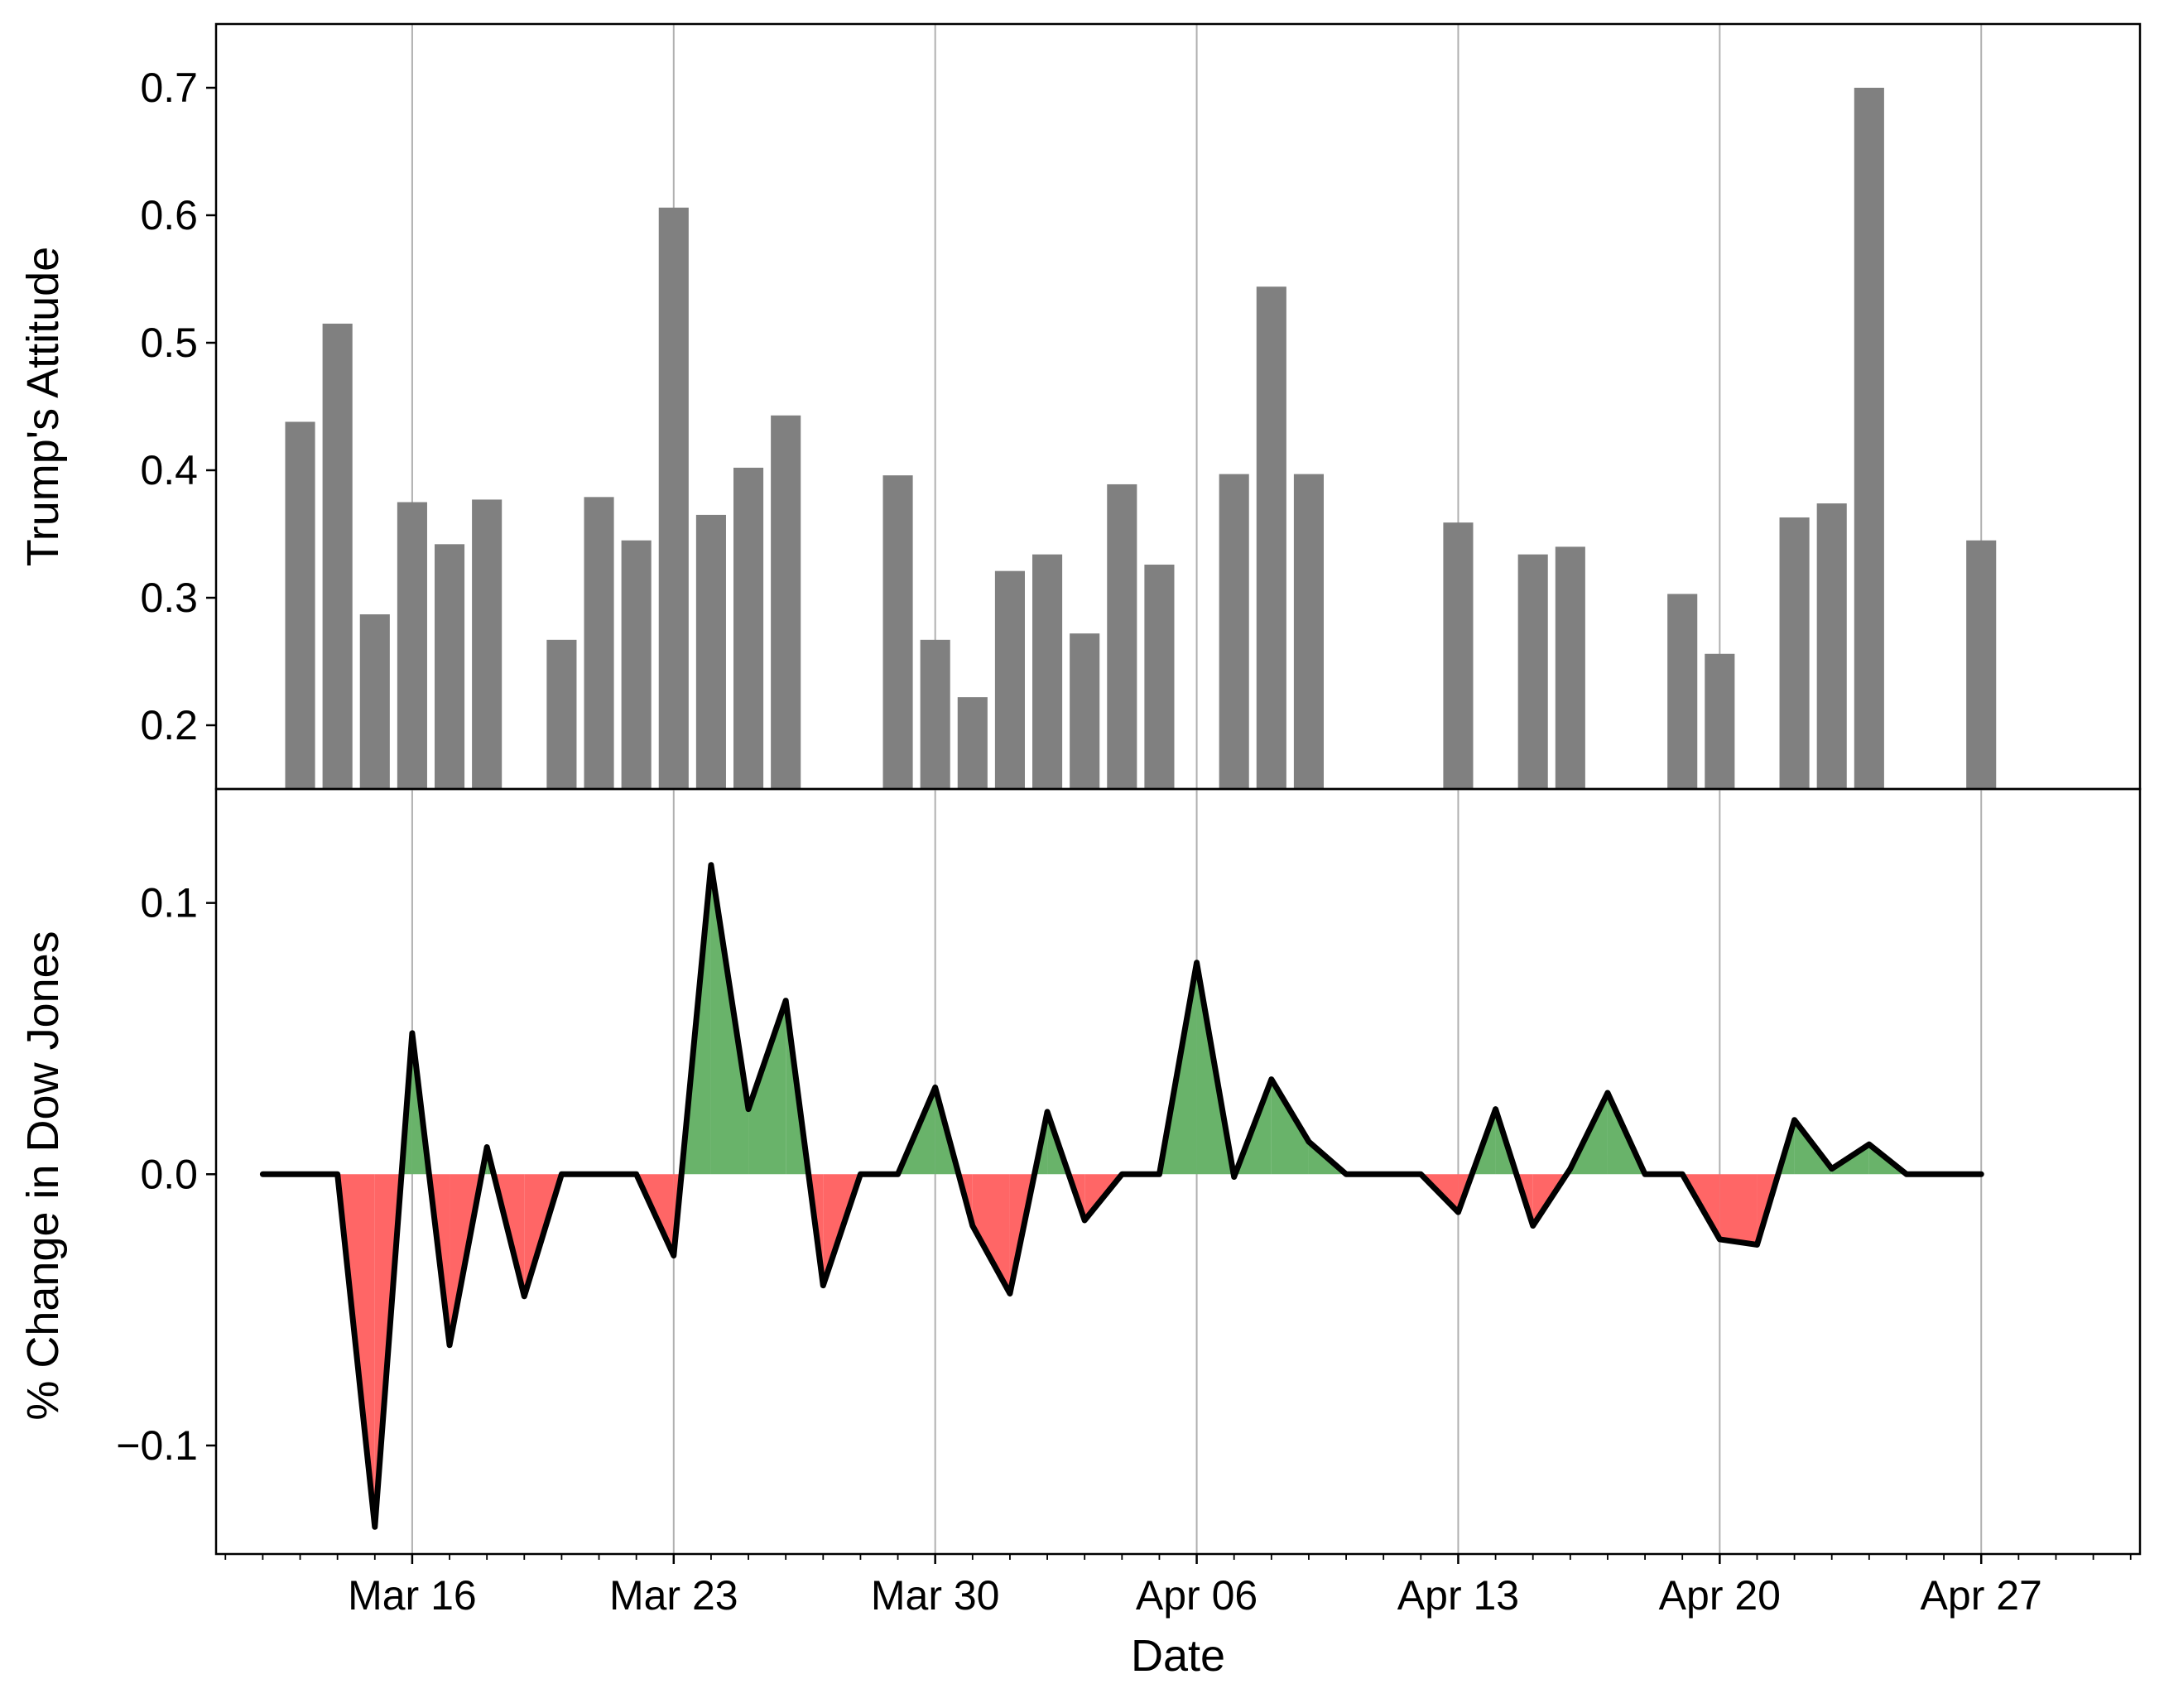 The height and width of the screenshot is (1708, 2164). I want to click on attitude-y-tick-label: 0.2, so click(169, 725).